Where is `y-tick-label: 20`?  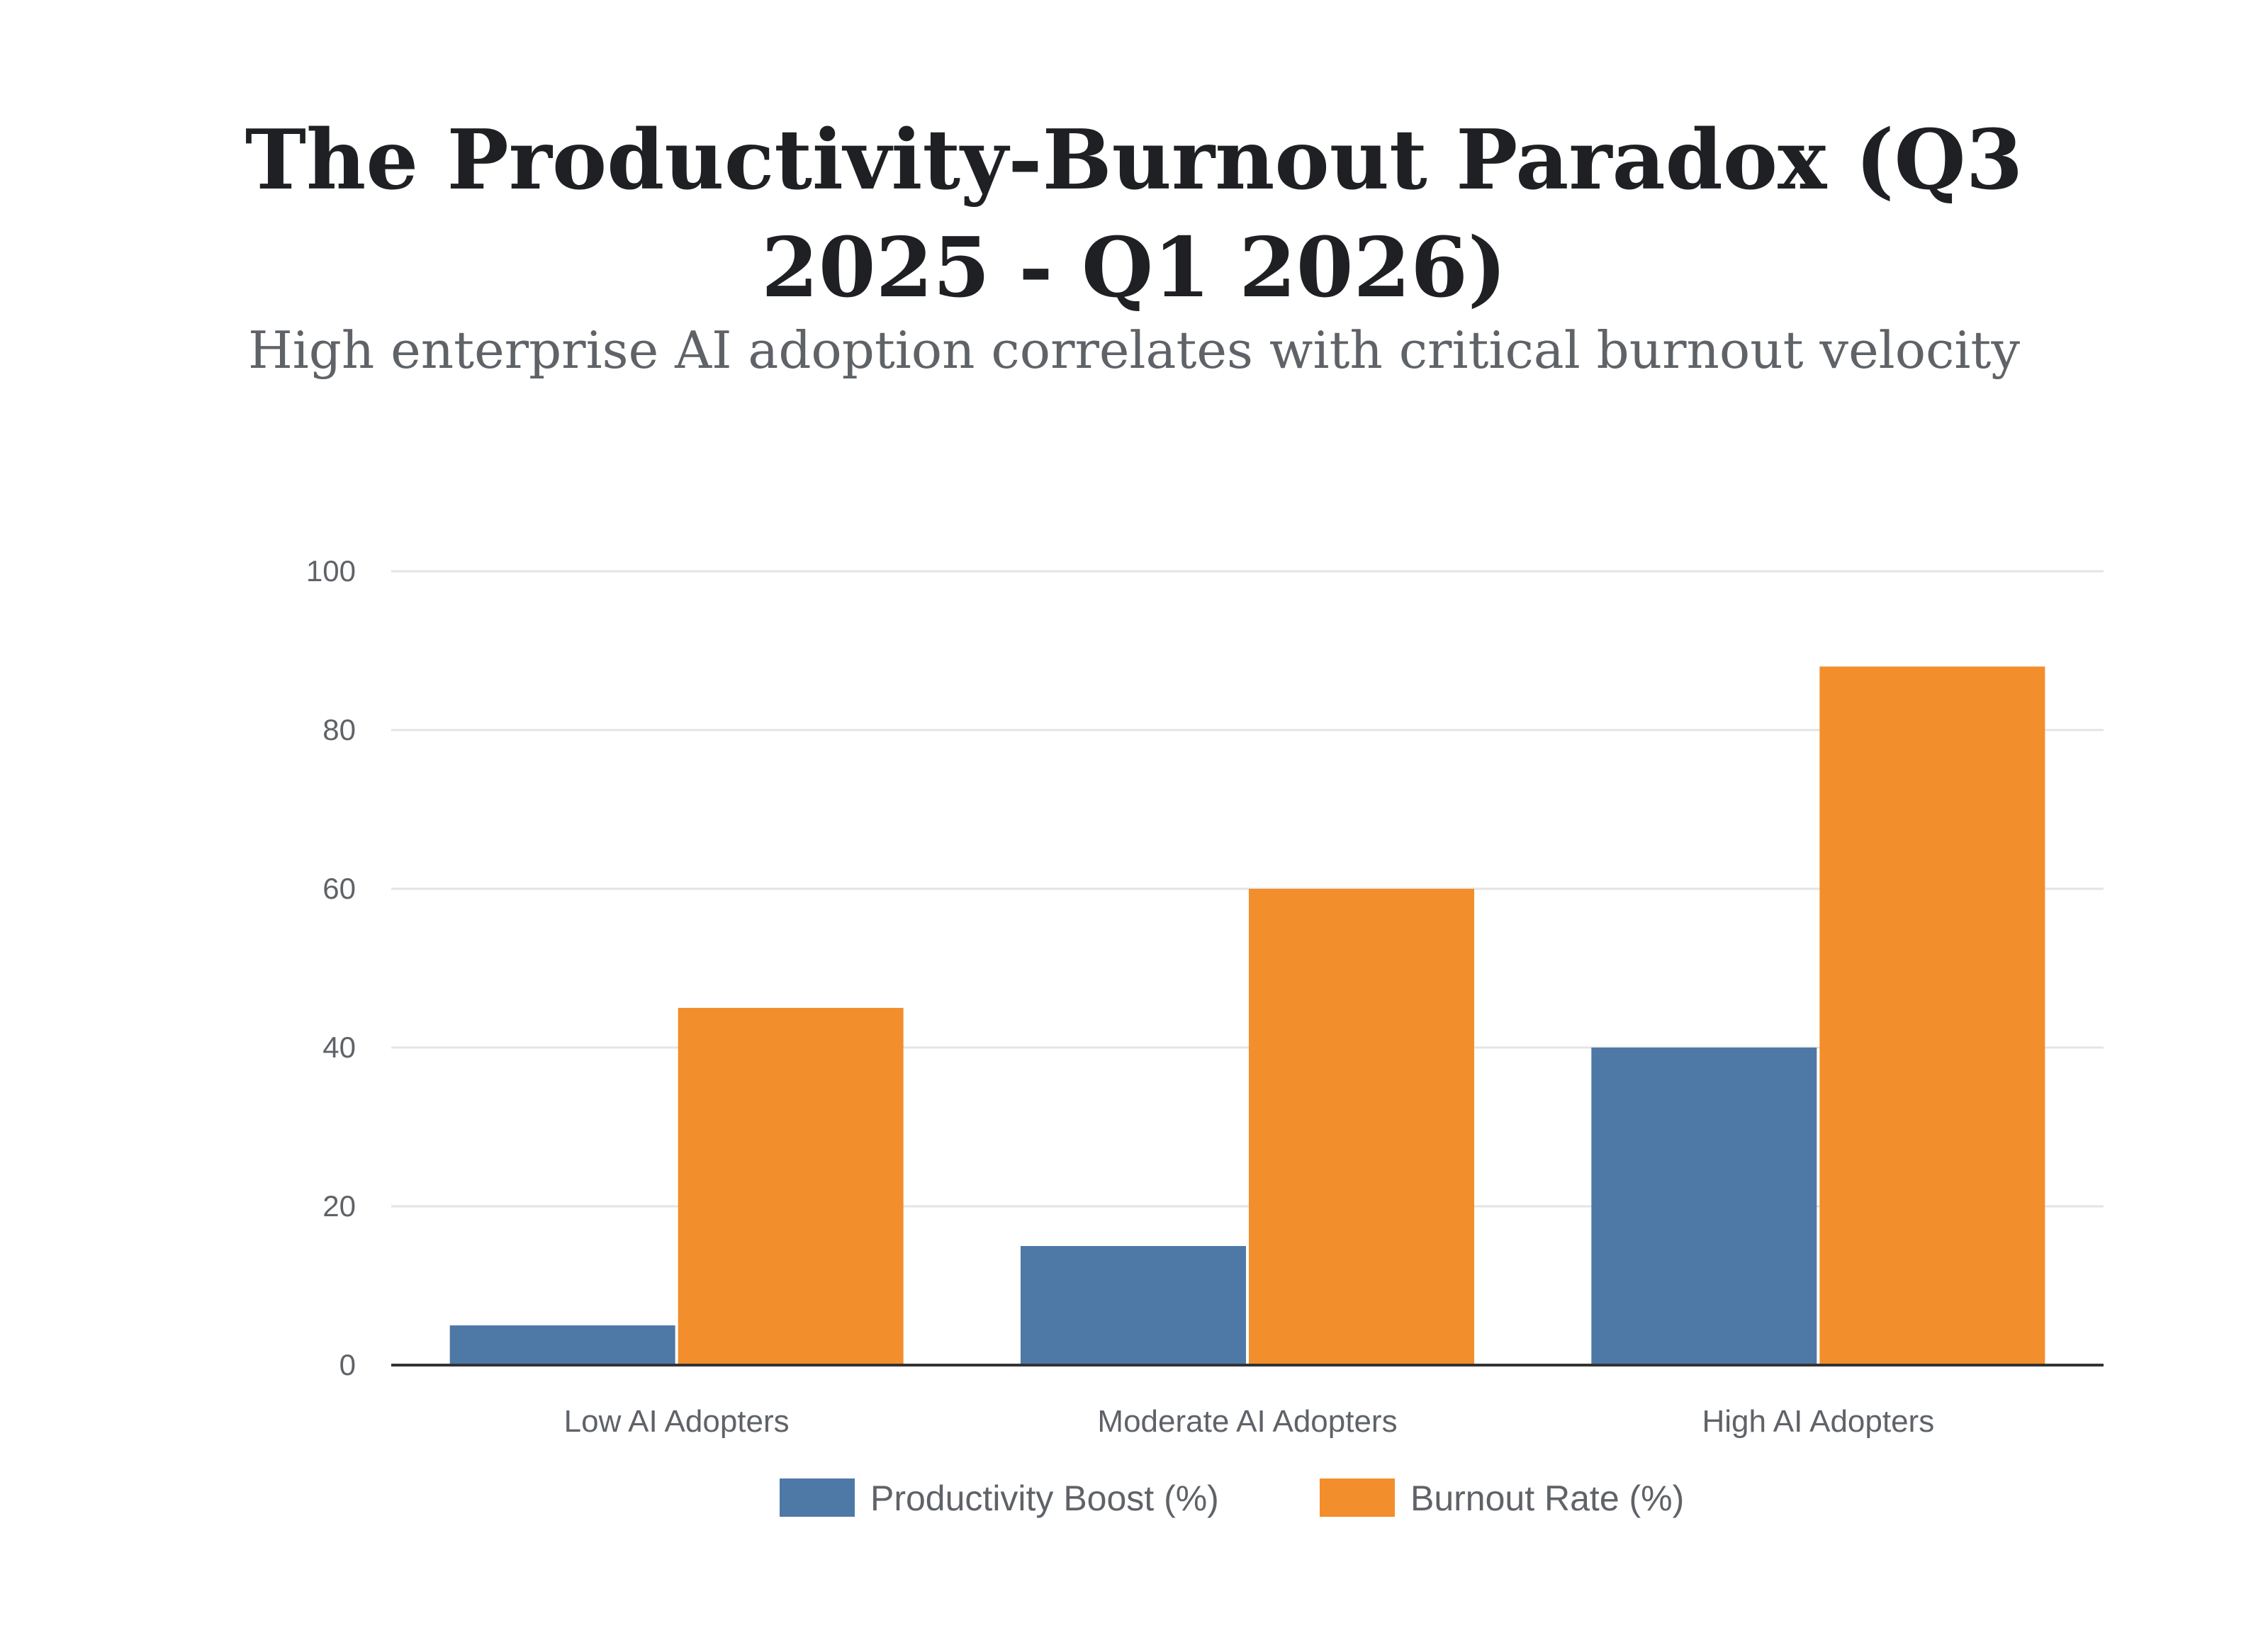
y-tick-label: 20 is located at coordinates (339, 1206).